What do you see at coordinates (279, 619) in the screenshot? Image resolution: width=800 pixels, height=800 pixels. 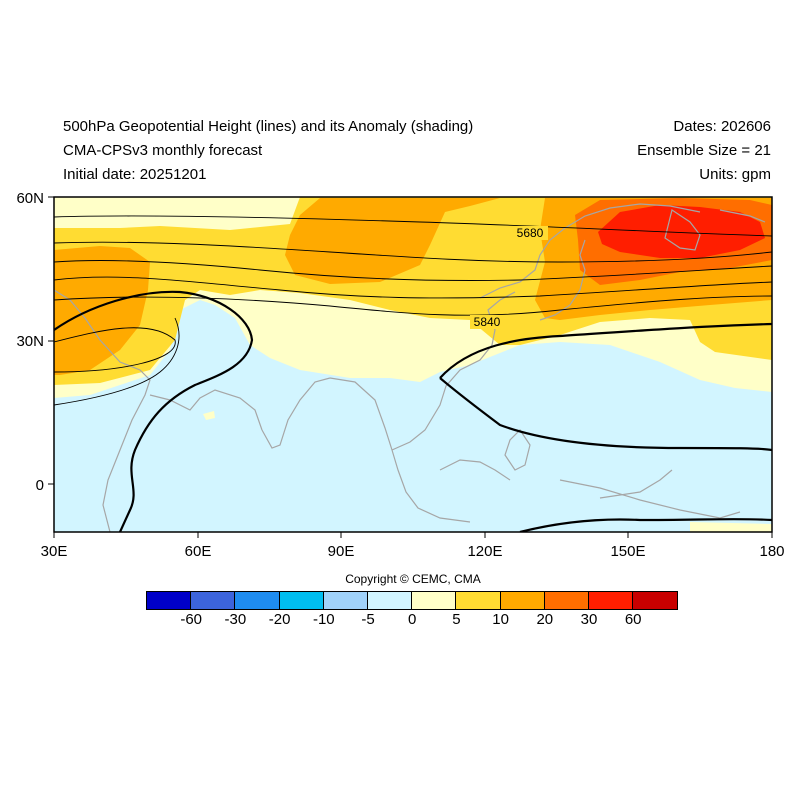 I see `colorbar-label: -20` at bounding box center [279, 619].